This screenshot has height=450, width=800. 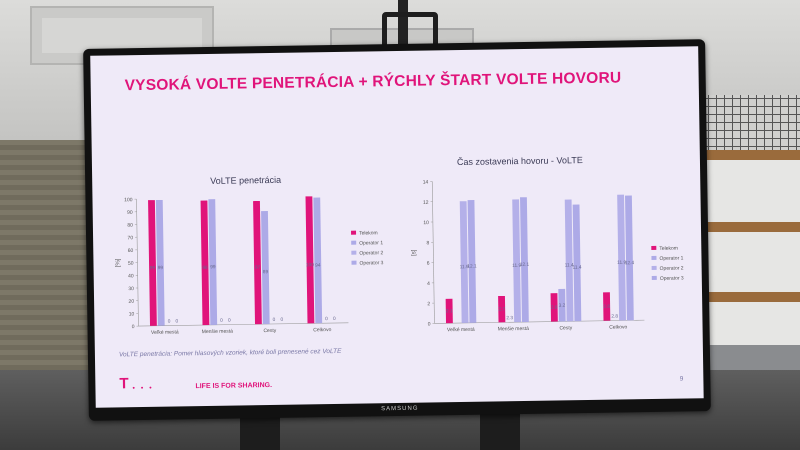 I want to click on chart-1-title: VoLTE penetrácia, so click(x=246, y=180).